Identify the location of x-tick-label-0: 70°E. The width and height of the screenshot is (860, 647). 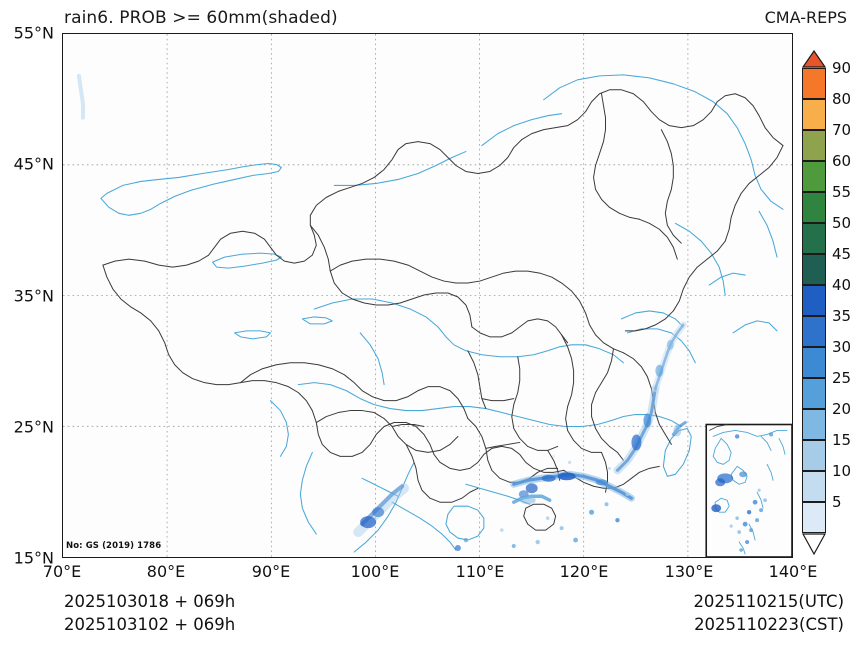
(62, 571).